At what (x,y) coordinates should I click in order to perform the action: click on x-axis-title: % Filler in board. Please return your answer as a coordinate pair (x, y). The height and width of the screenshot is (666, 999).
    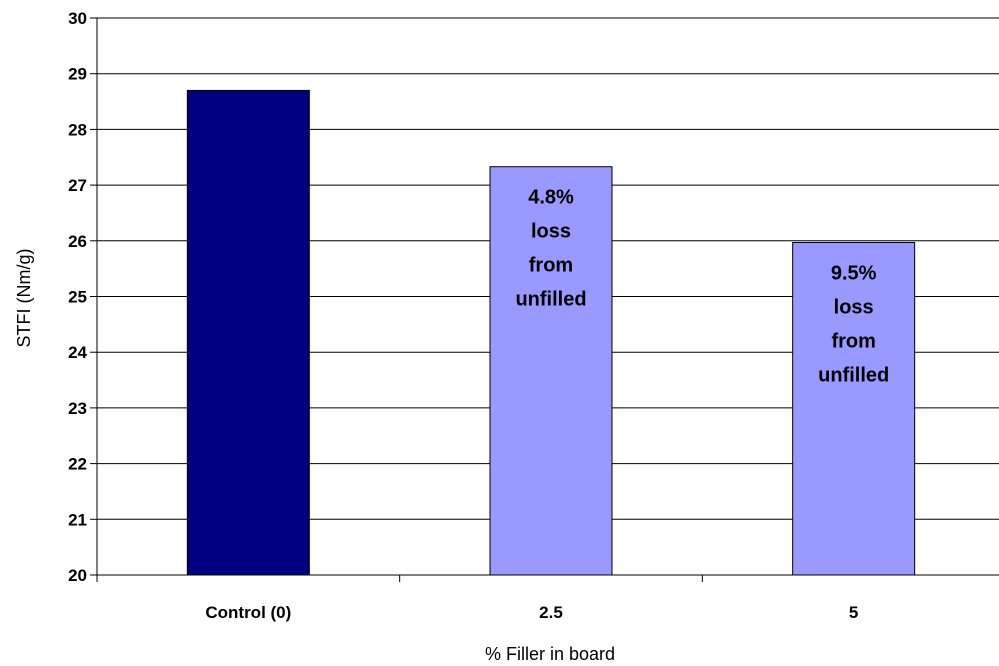
    Looking at the image, I should click on (550, 654).